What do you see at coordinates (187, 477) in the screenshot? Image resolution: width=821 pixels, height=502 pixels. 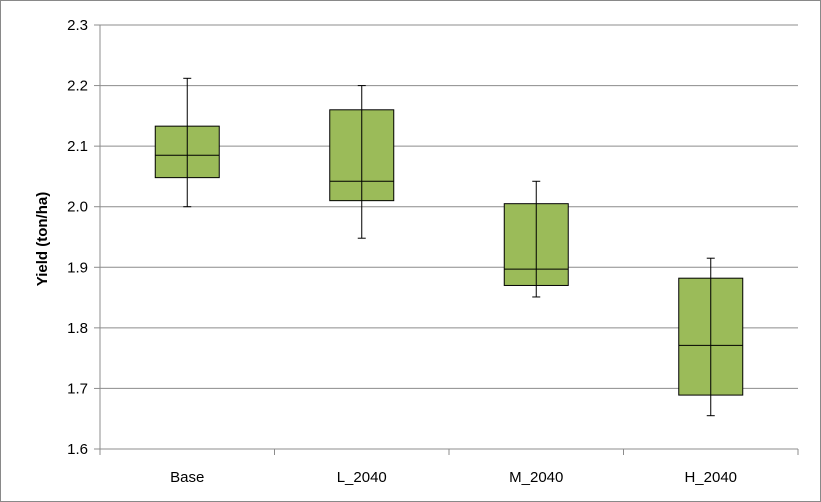 I see `x-tick-label: Base` at bounding box center [187, 477].